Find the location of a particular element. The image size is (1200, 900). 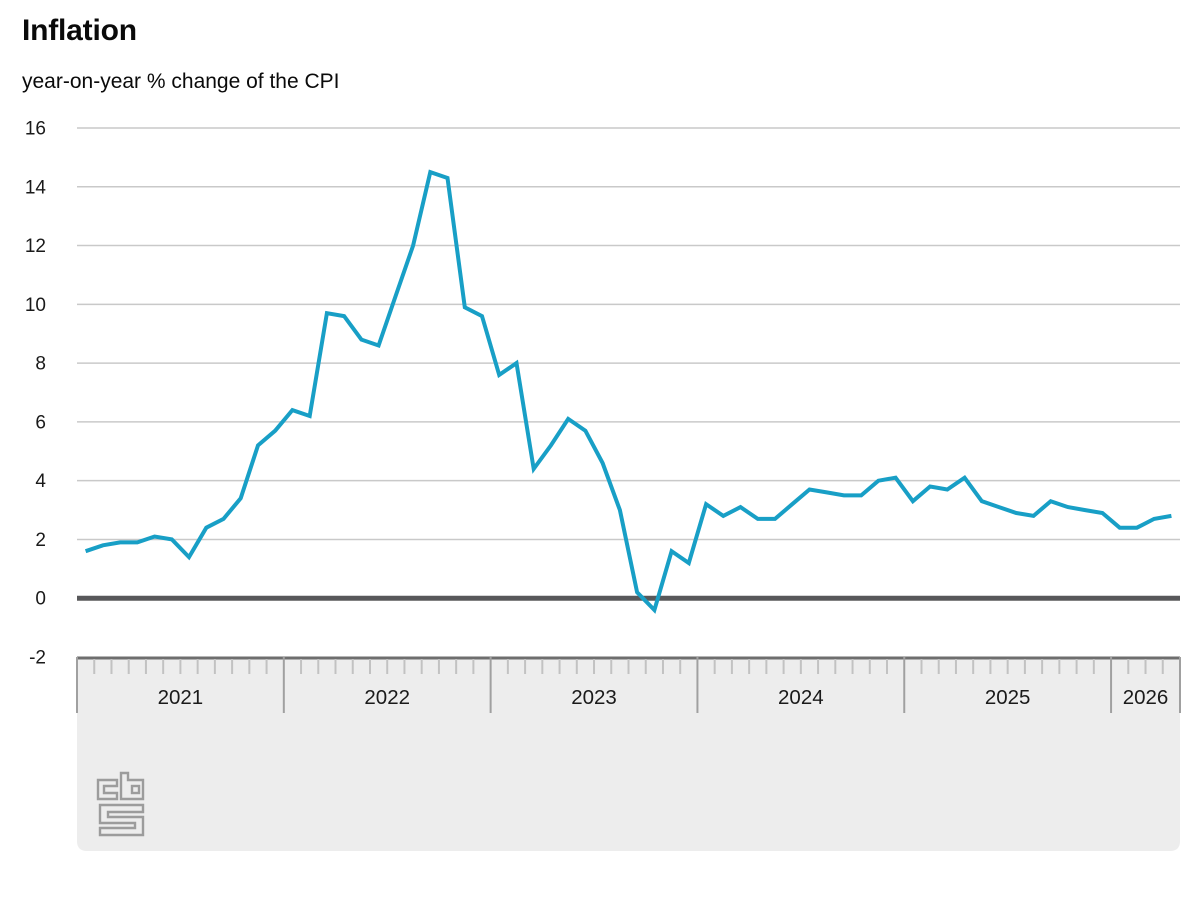

cbs-logo-letter-s is located at coordinates (121, 820).